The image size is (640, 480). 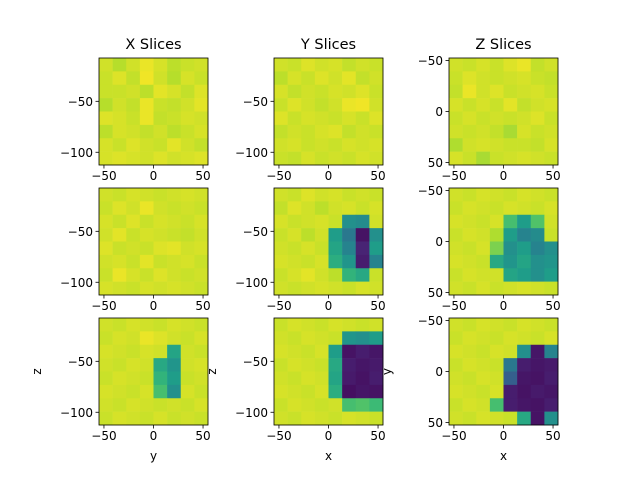 I want to click on x-axis-label: x, so click(x=328, y=456).